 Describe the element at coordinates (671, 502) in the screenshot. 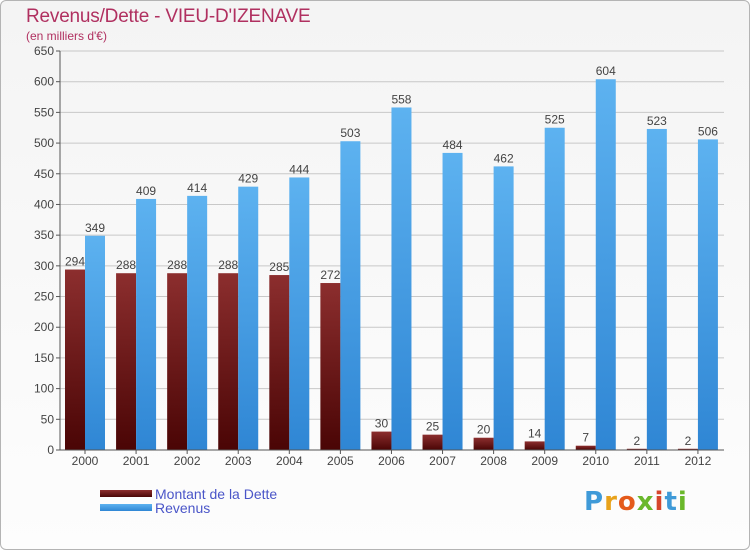

I see `logo-letter: t` at that location.